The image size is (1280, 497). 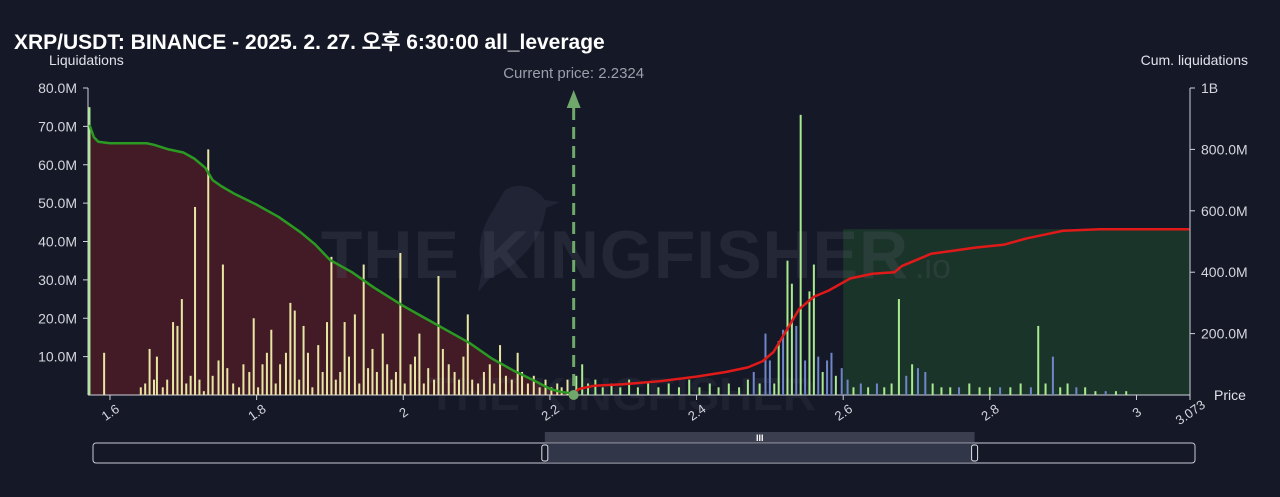 I want to click on scrollbar-grip: III, so click(x=760, y=438).